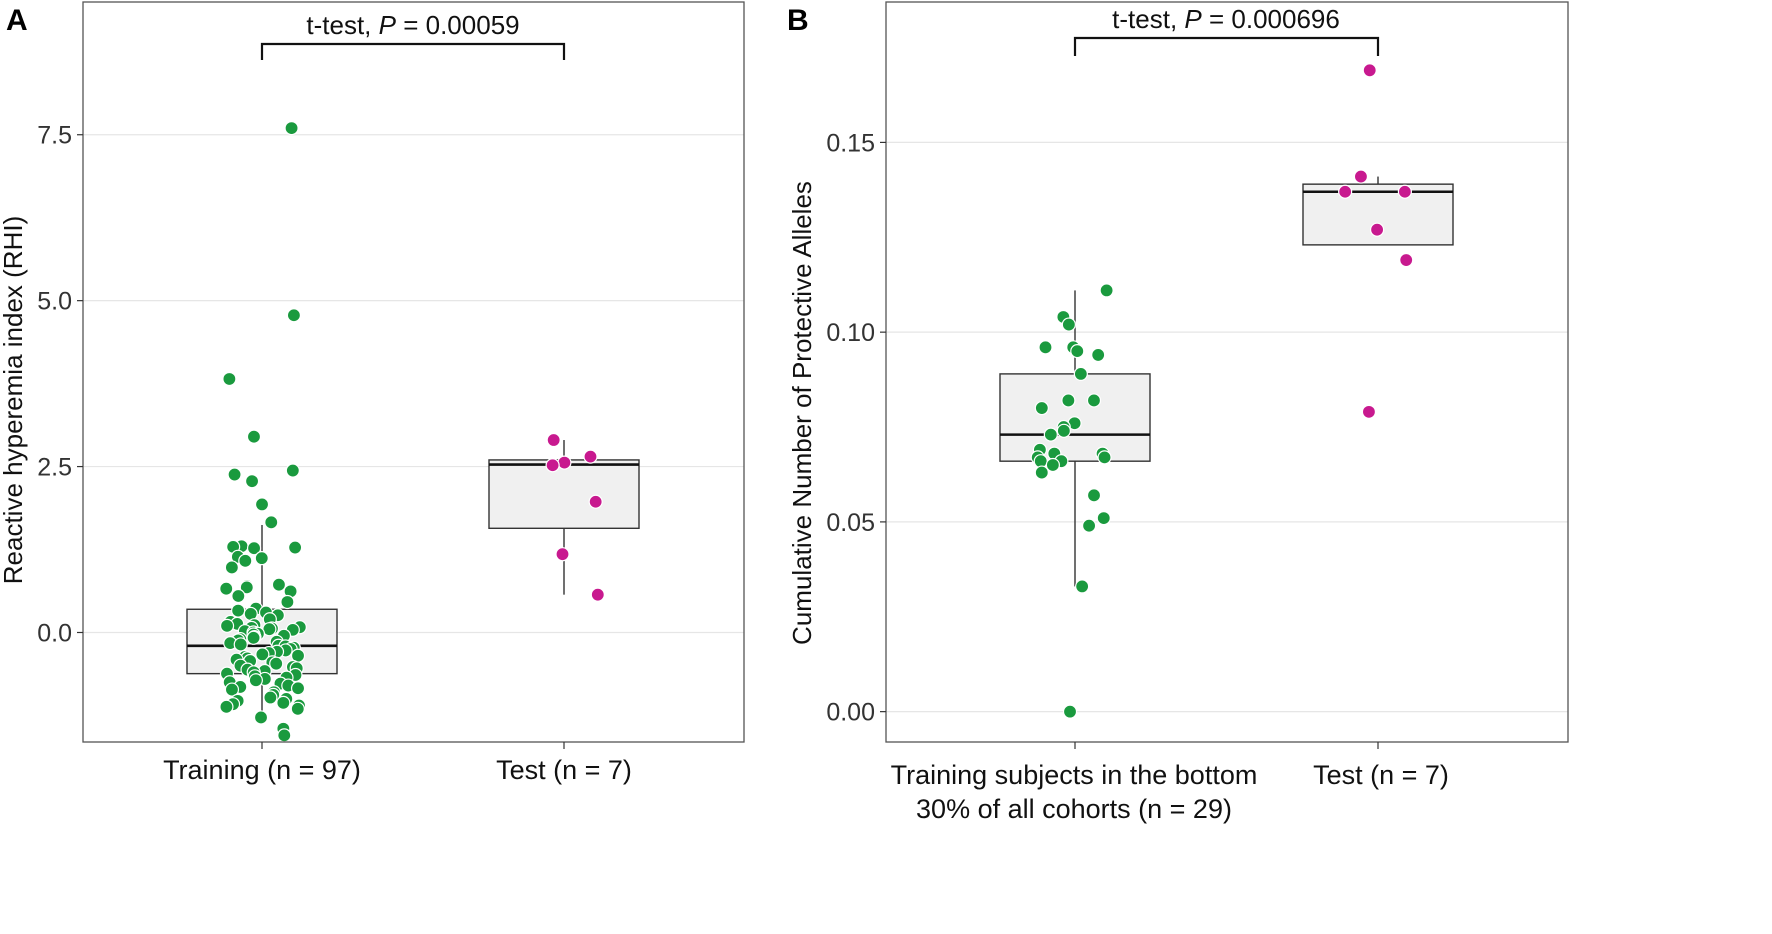 Image resolution: width=1772 pixels, height=934 pixels. I want to click on panel-b-y-tick-label: 0.05, so click(850, 523).